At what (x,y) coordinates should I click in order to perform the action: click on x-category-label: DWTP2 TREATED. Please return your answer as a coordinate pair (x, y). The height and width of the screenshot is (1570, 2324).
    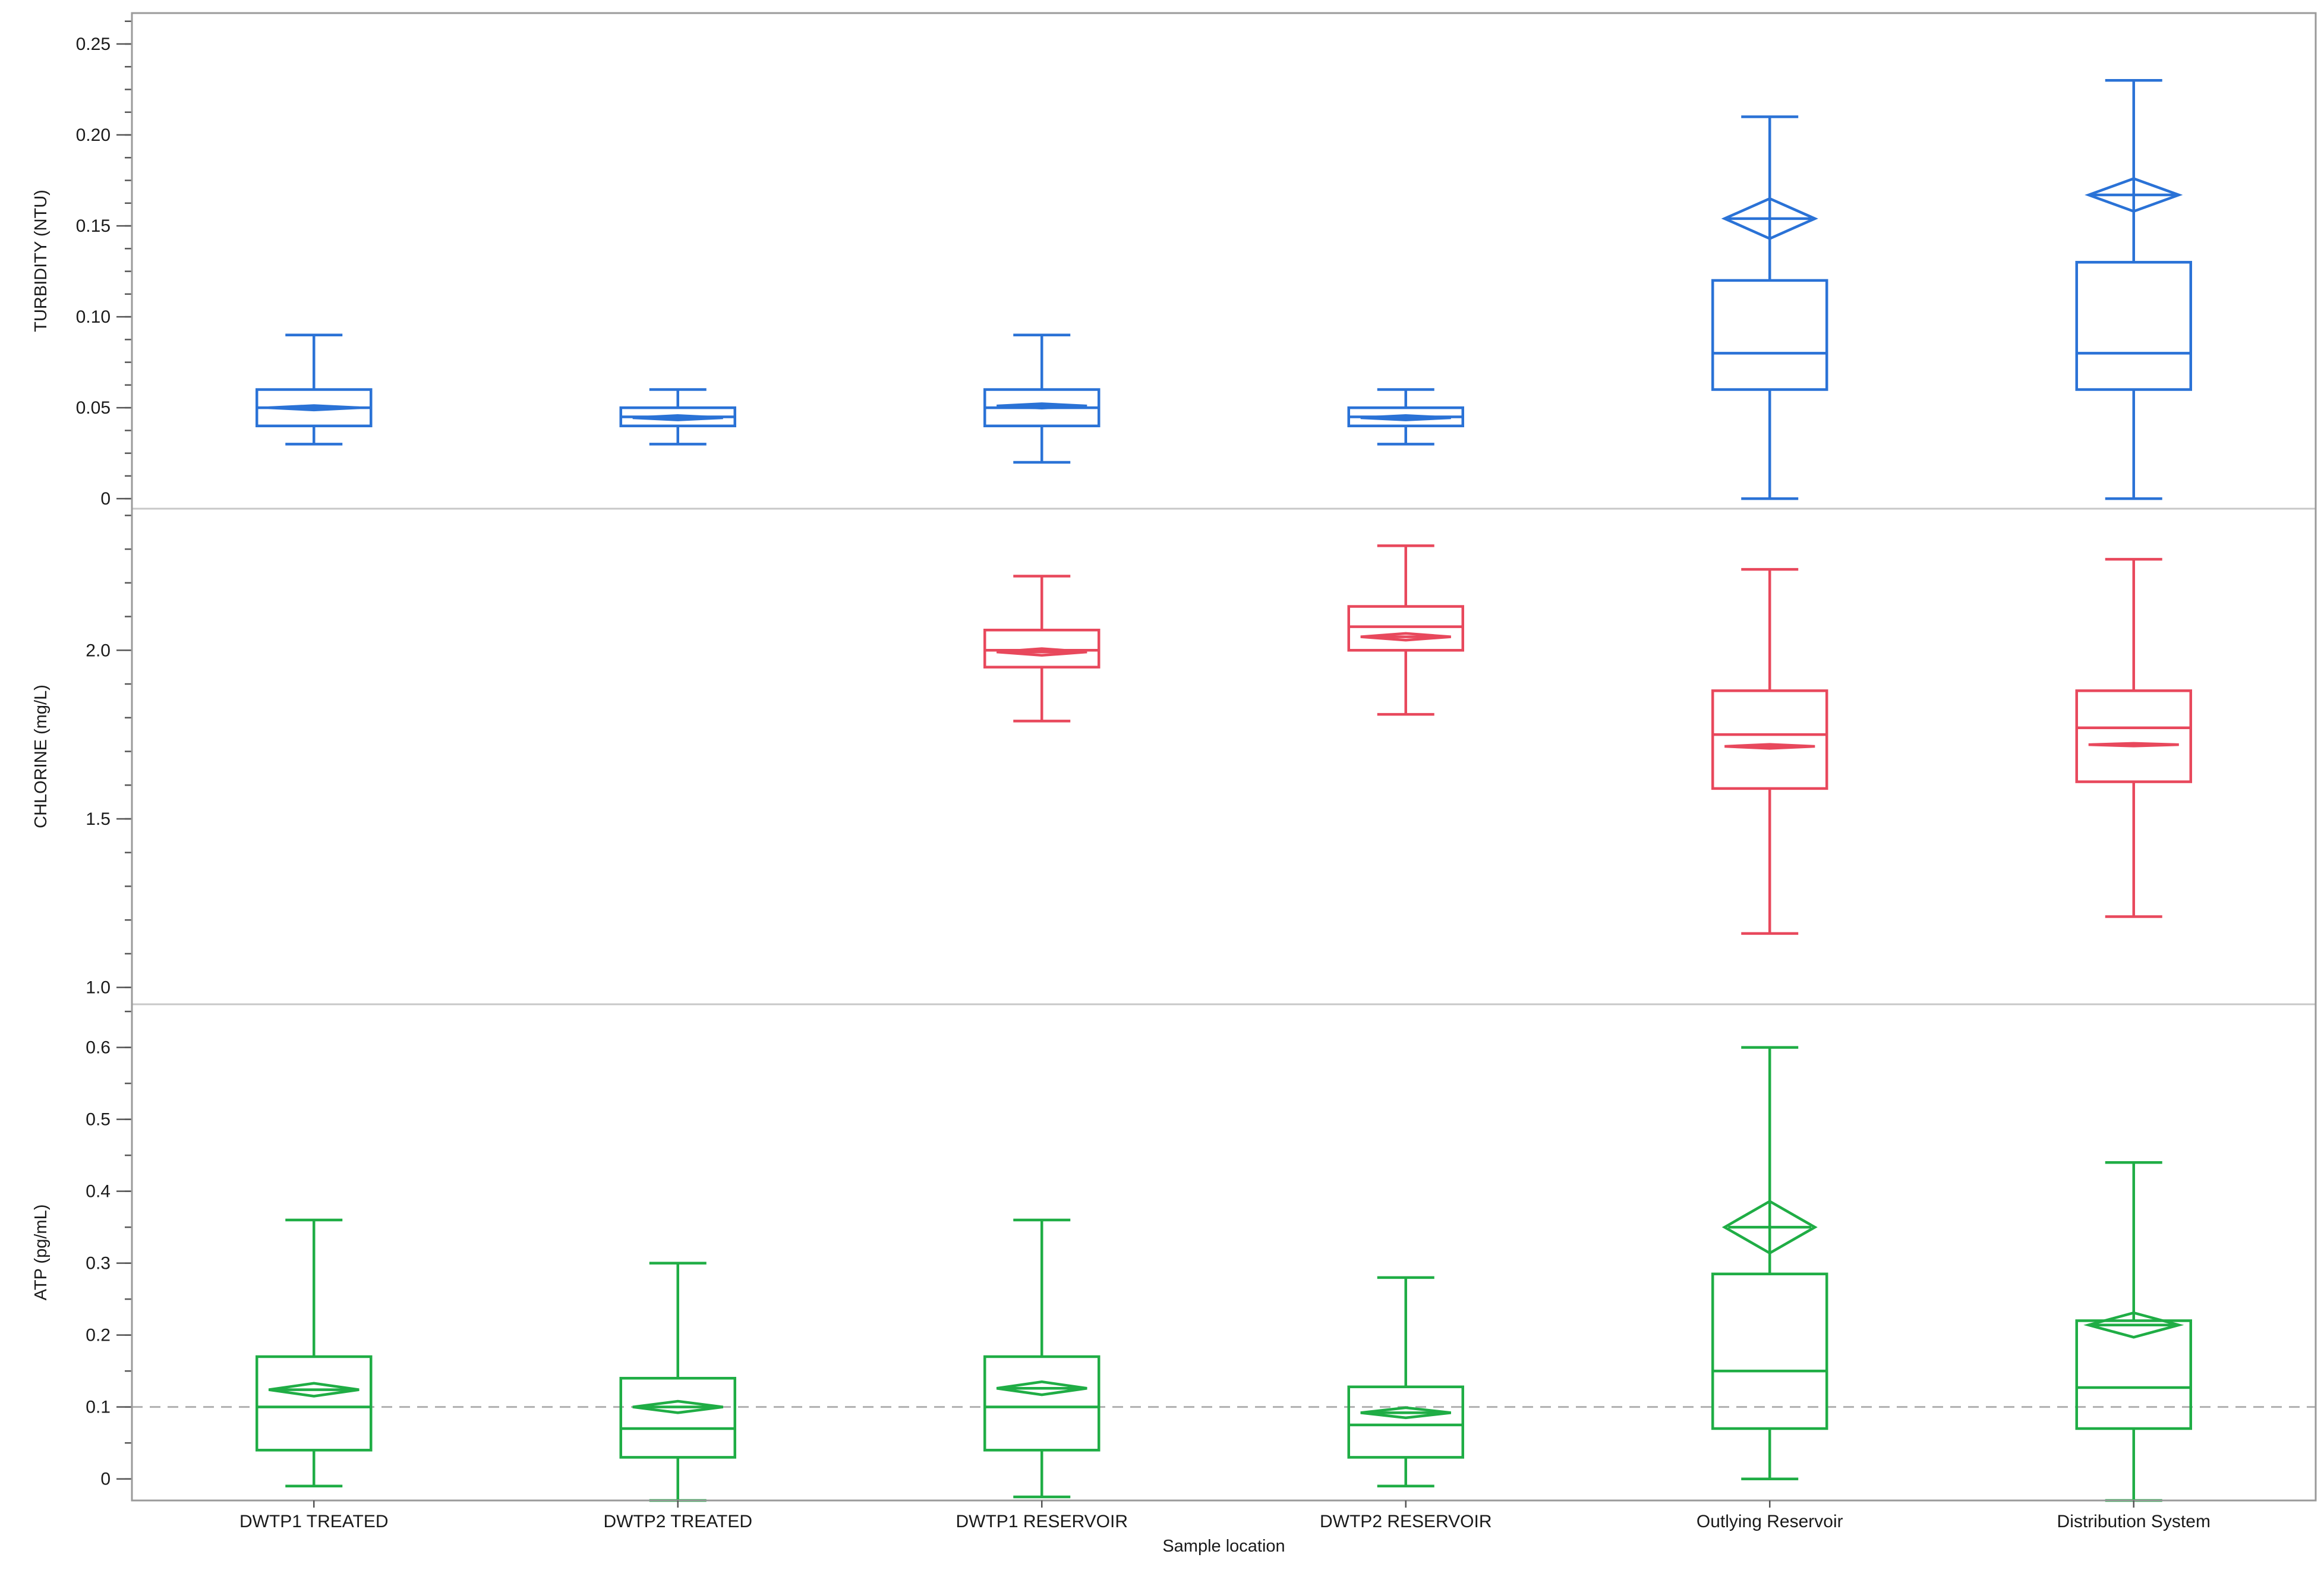
    Looking at the image, I should click on (677, 1522).